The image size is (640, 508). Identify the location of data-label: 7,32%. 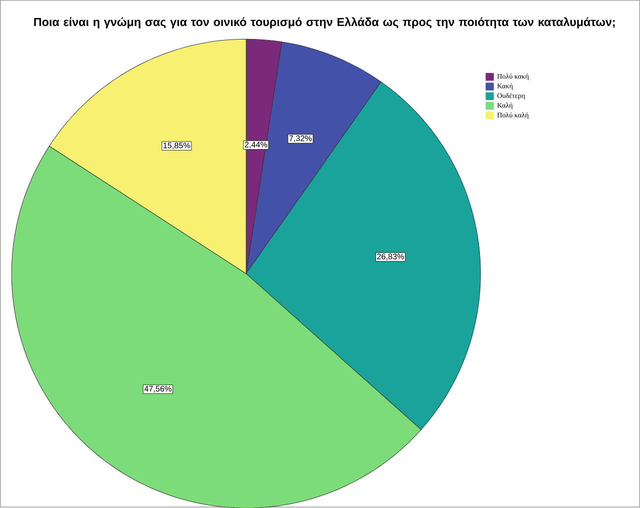
(300, 138).